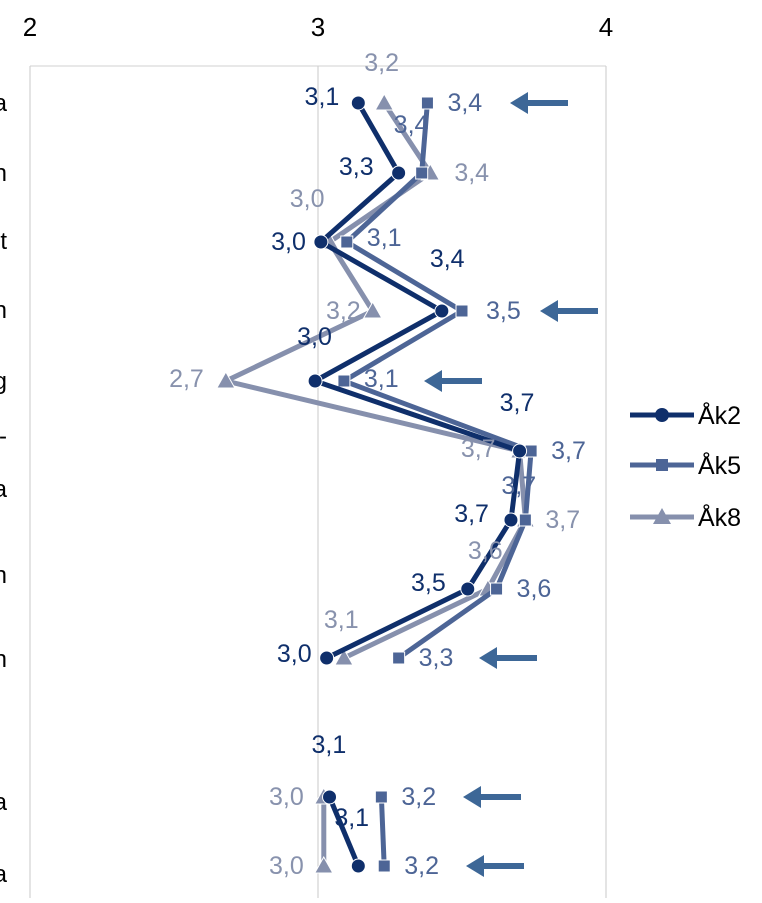 The width and height of the screenshot is (762, 903). Describe the element at coordinates (719, 465) in the screenshot. I see `legend-label: Åk5` at that location.